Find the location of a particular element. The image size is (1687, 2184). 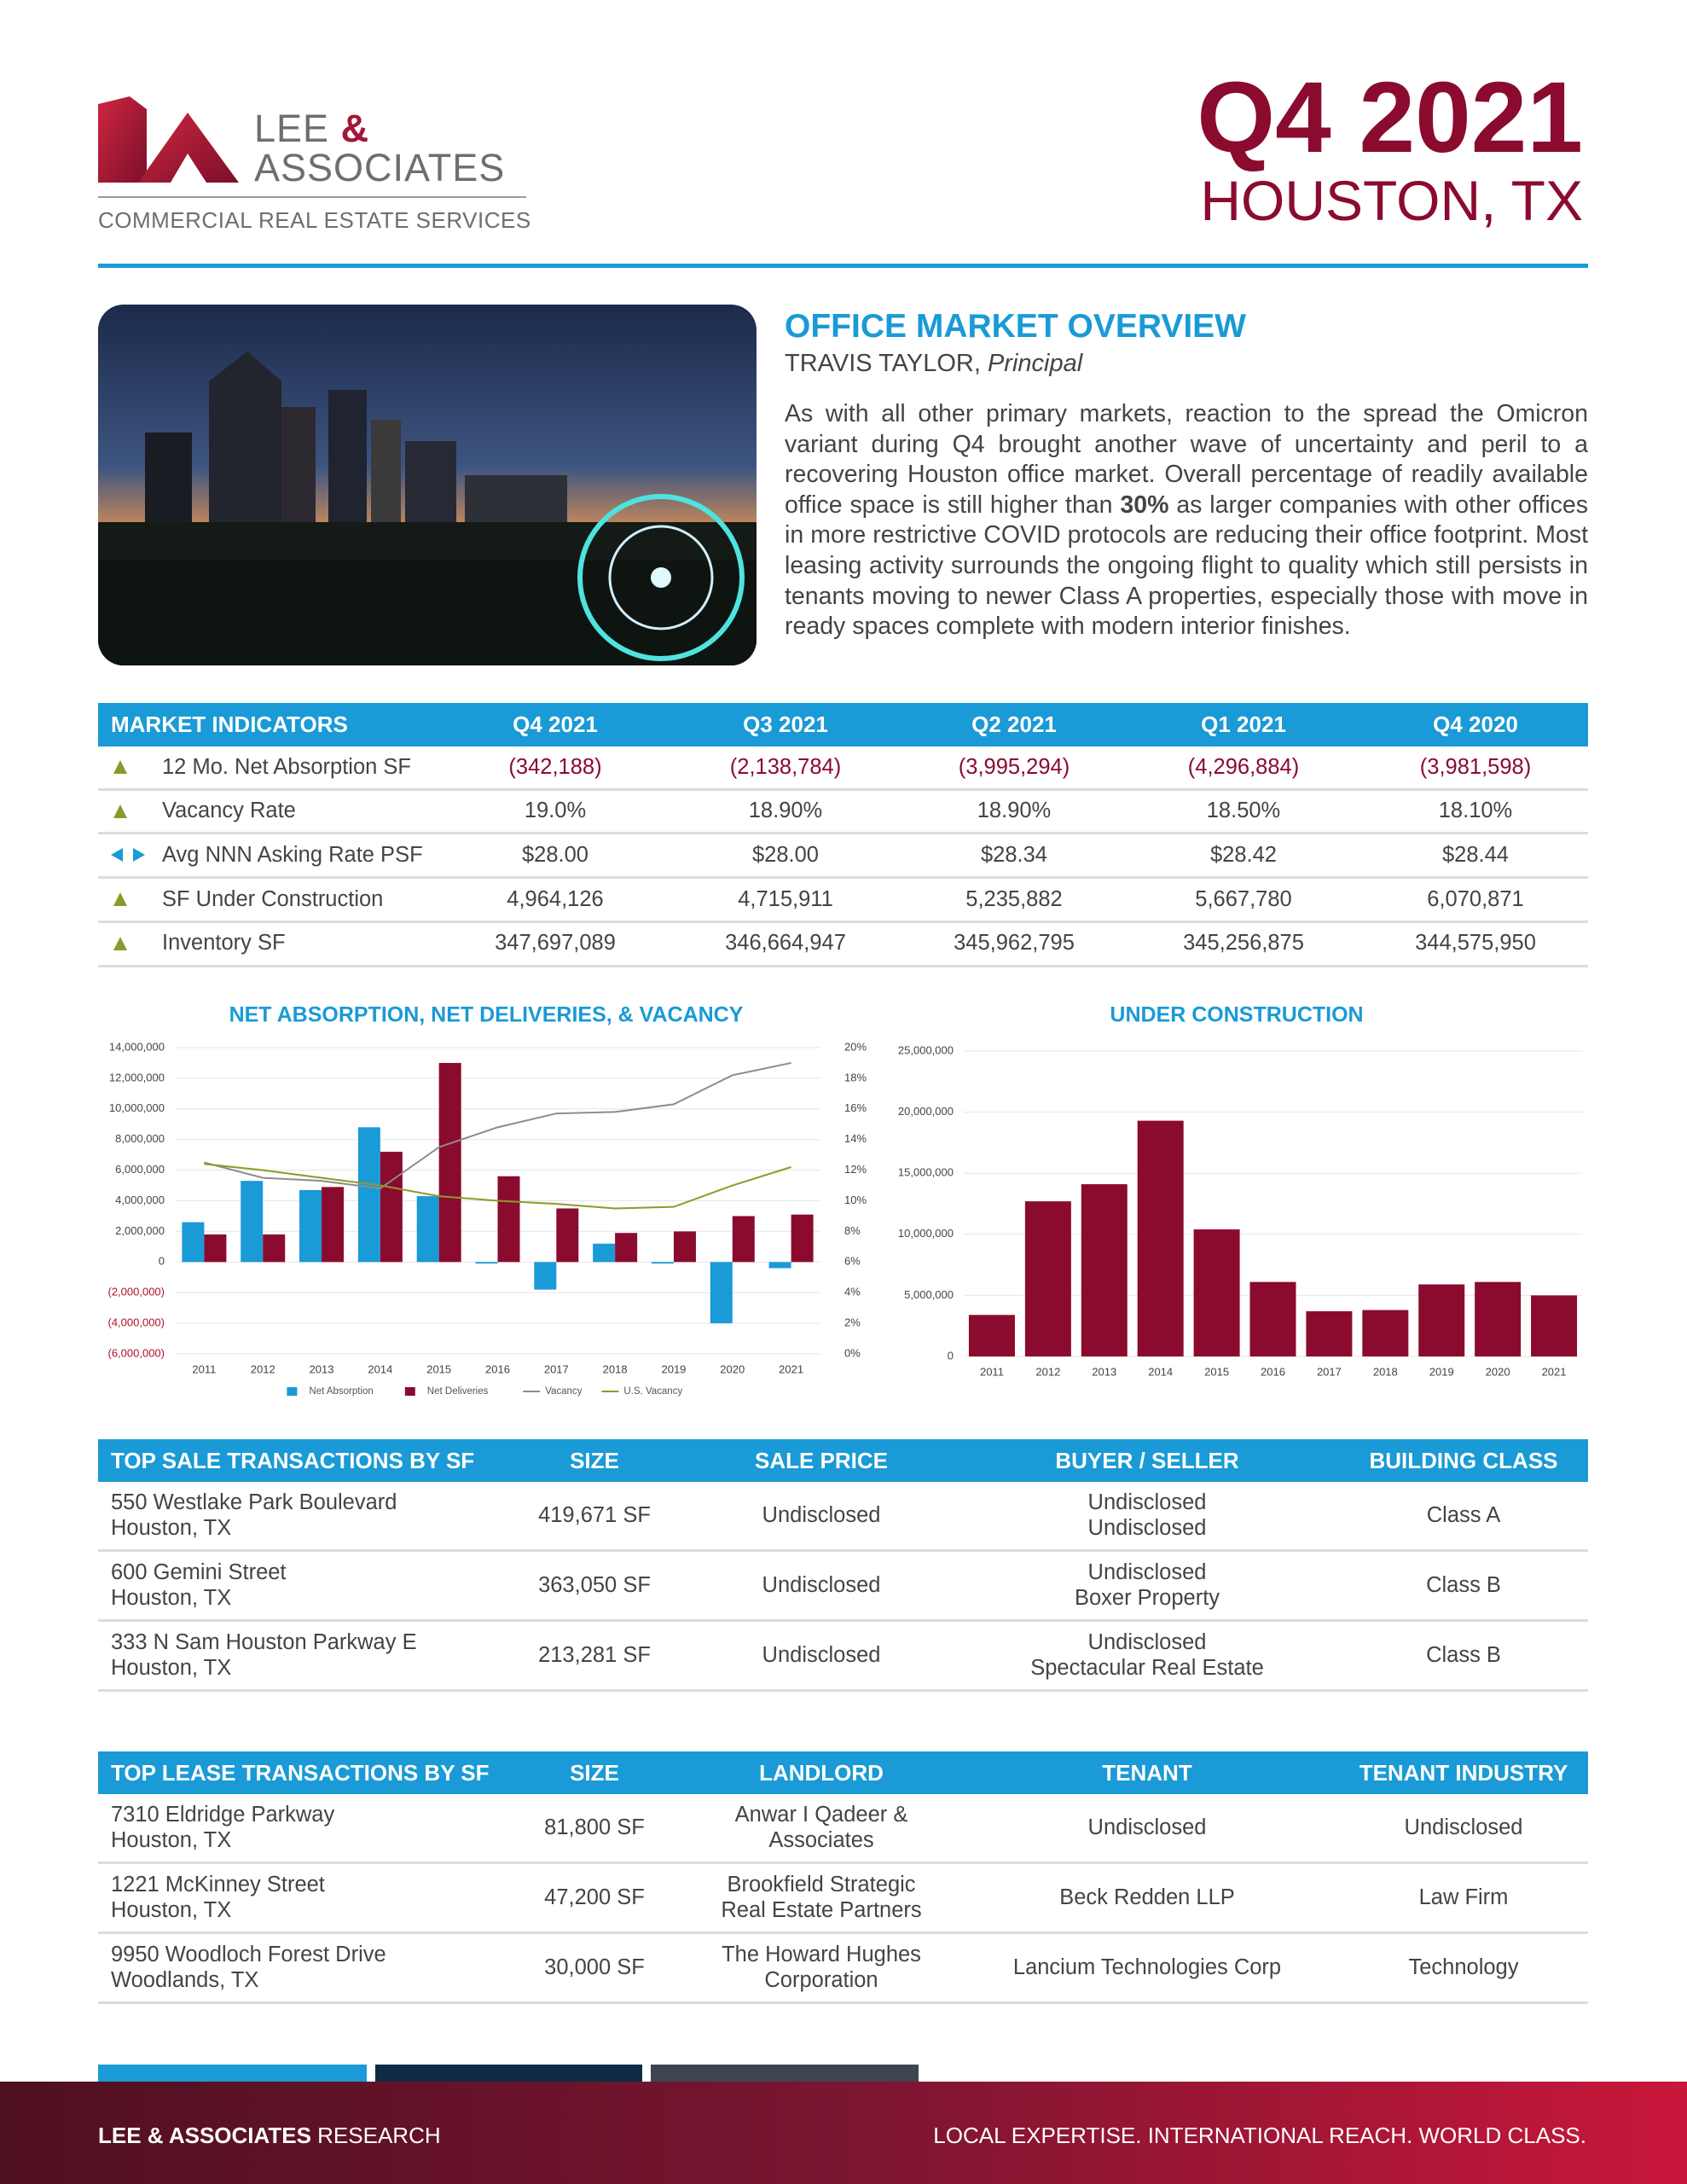

cell-line: 363,050 SF is located at coordinates (594, 1585).